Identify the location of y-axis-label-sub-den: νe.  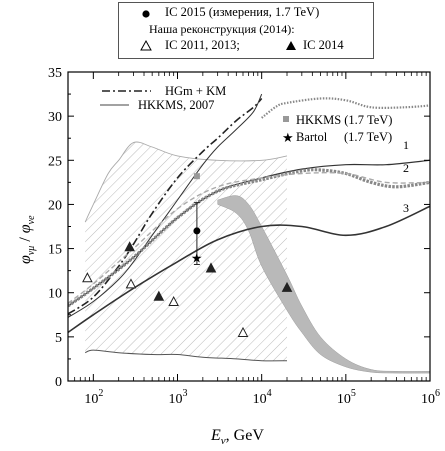
(31, 219).